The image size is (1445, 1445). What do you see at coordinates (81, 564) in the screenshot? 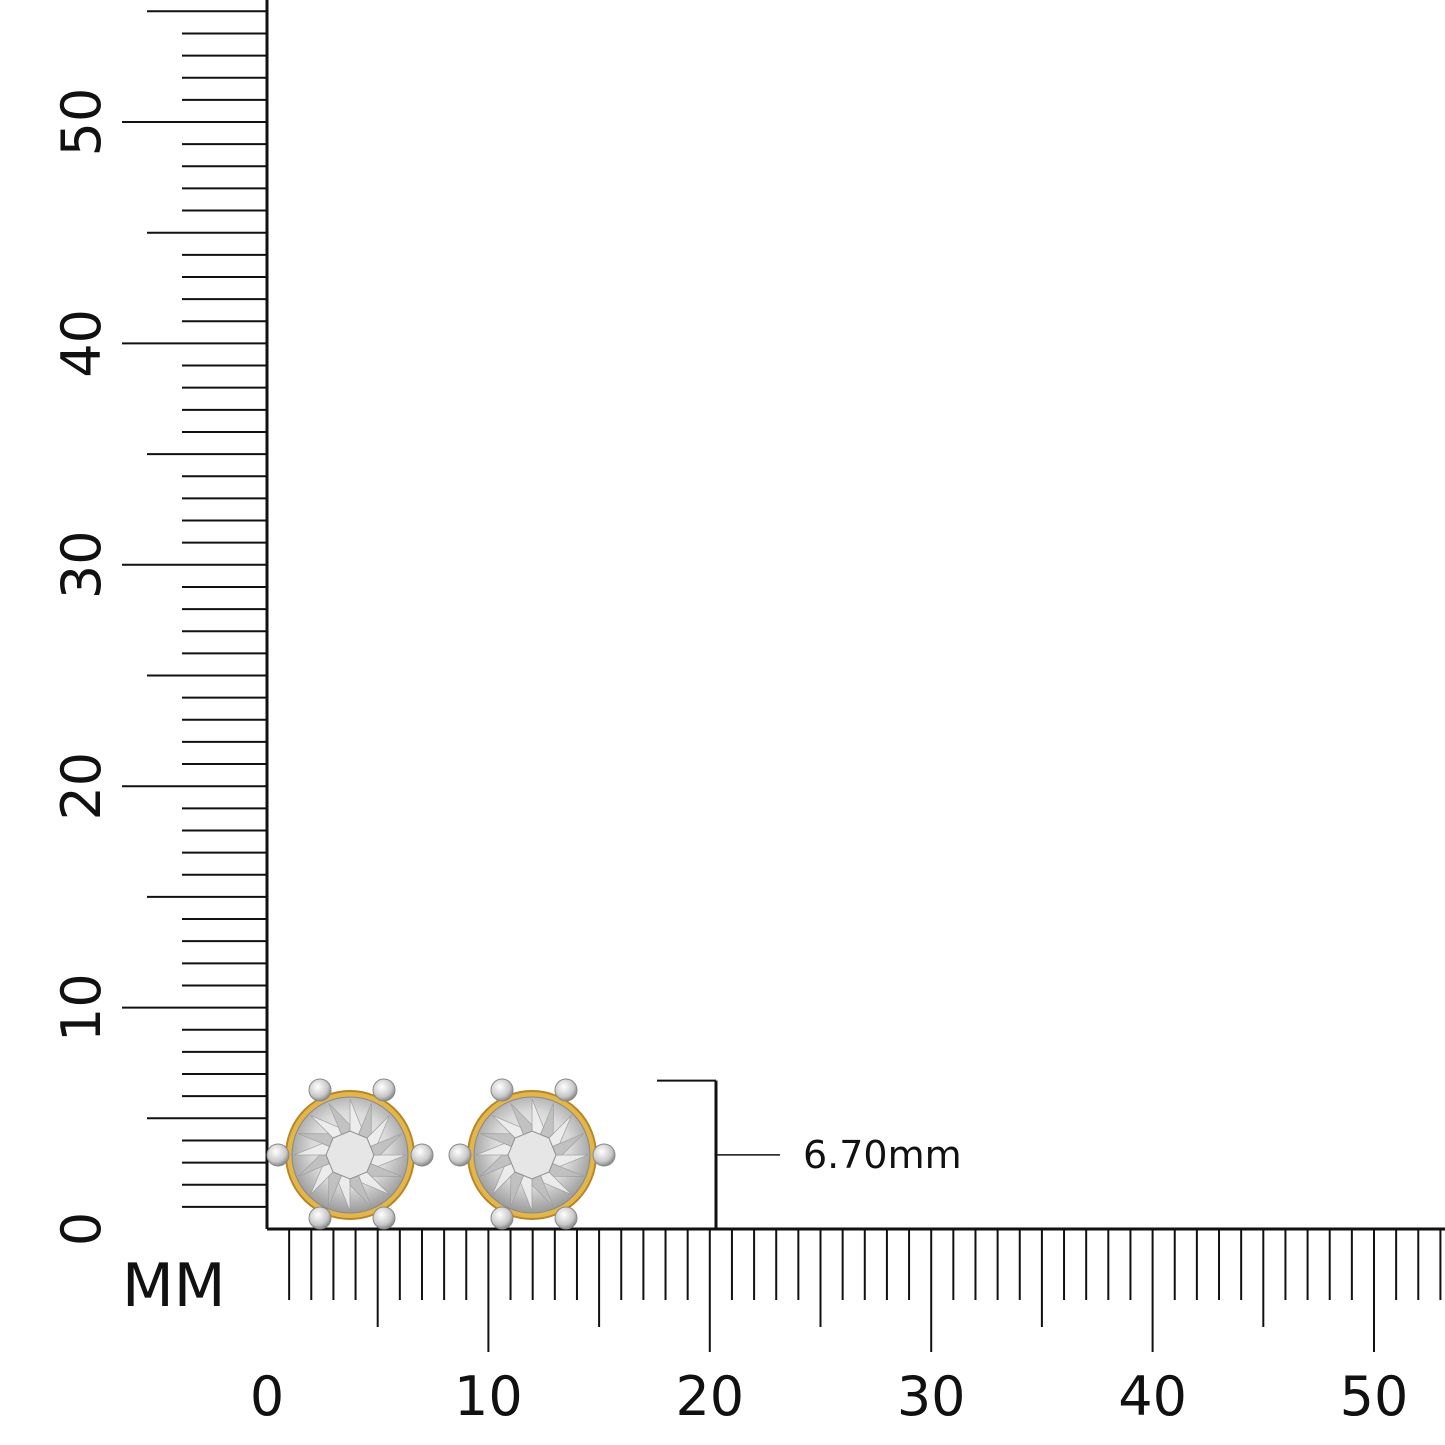
I see `y-tick-label: 30` at bounding box center [81, 564].